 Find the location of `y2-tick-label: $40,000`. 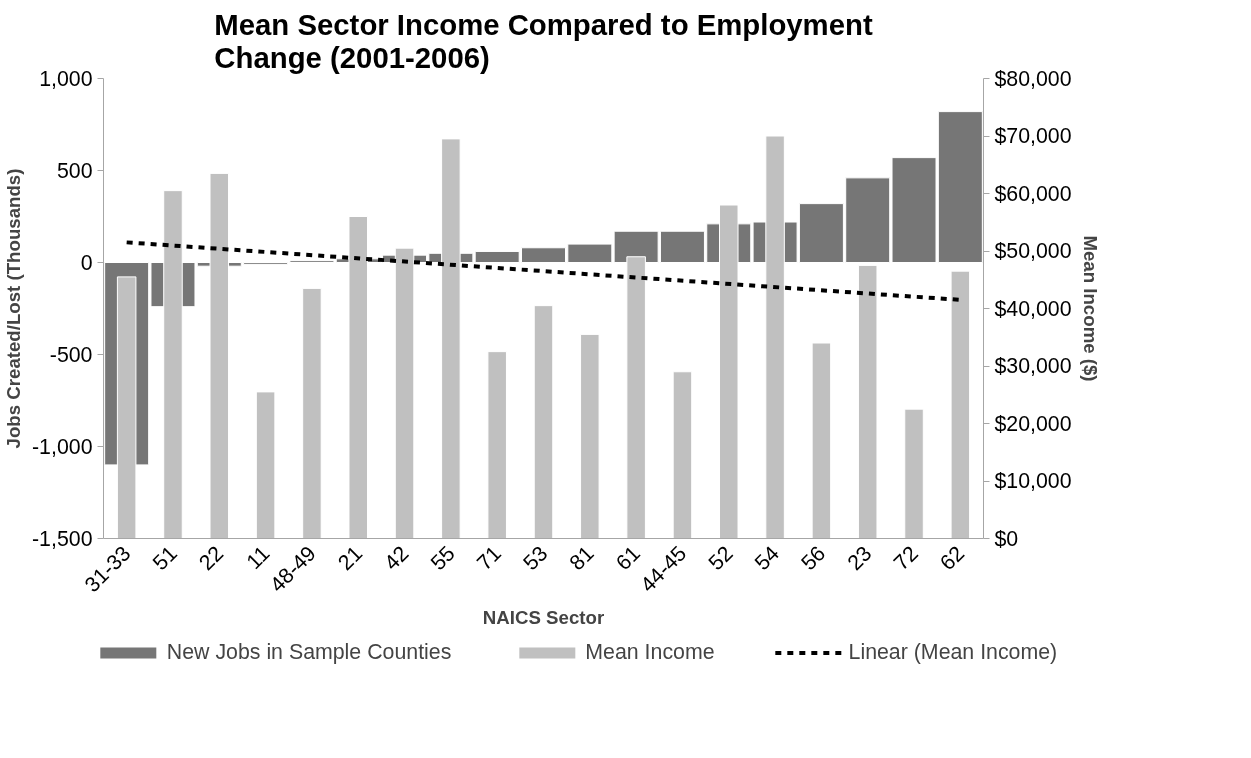

y2-tick-label: $40,000 is located at coordinates (1033, 308).